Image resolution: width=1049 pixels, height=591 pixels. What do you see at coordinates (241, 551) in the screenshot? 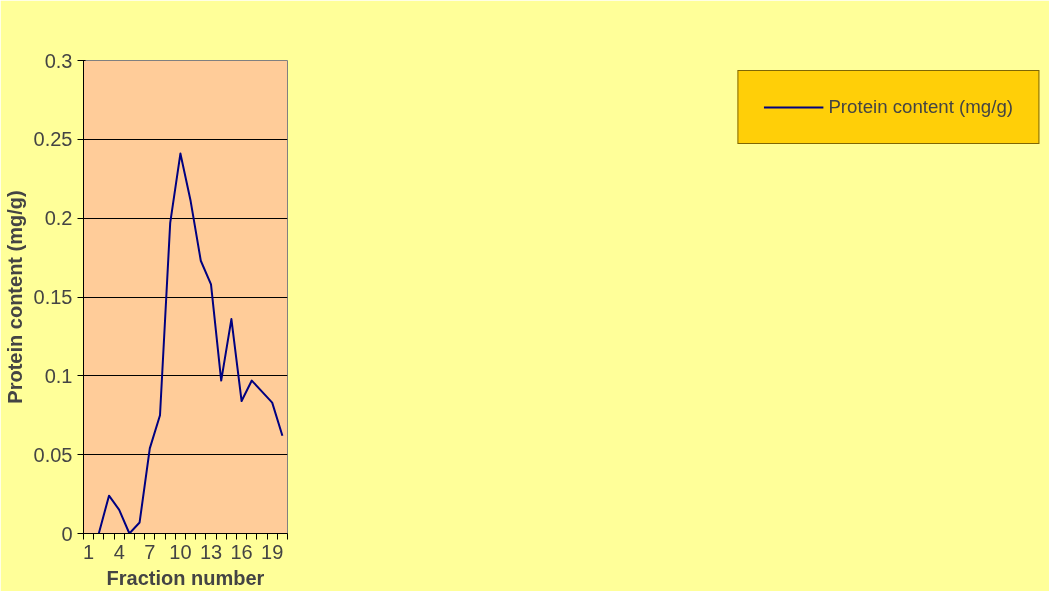
I see `x-tick-label: 16` at bounding box center [241, 551].